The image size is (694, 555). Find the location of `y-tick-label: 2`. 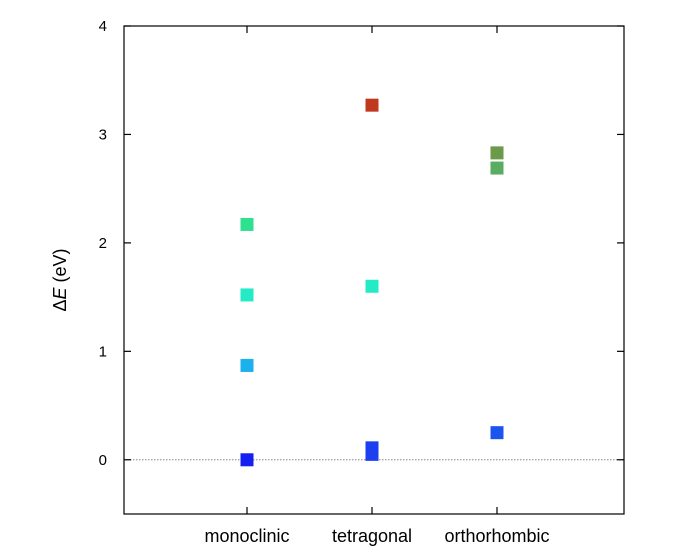

y-tick-label: 2 is located at coordinates (103, 243).